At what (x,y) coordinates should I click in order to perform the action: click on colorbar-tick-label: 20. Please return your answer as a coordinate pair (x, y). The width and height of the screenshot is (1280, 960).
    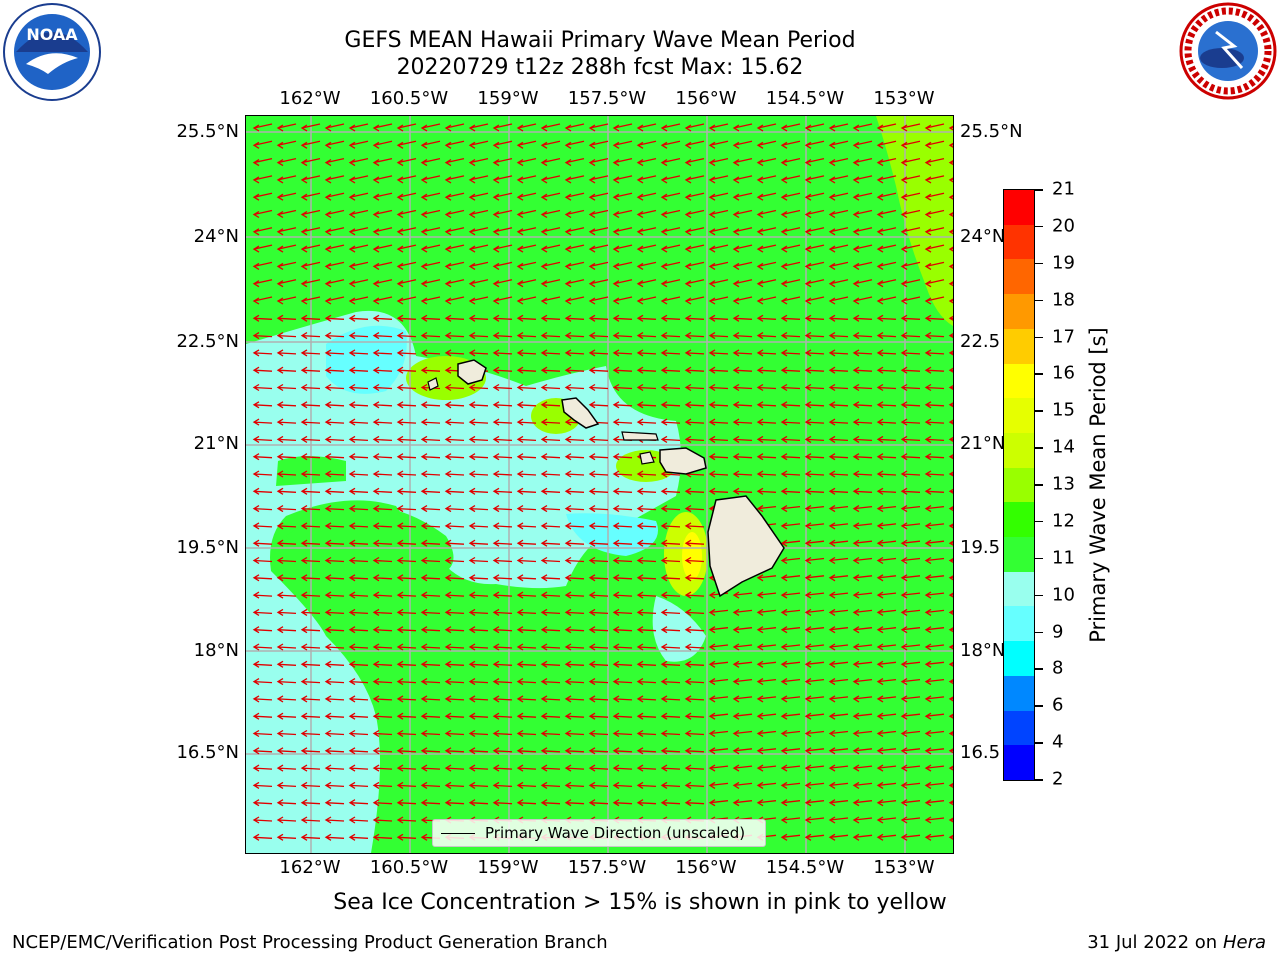
    Looking at the image, I should click on (1063, 226).